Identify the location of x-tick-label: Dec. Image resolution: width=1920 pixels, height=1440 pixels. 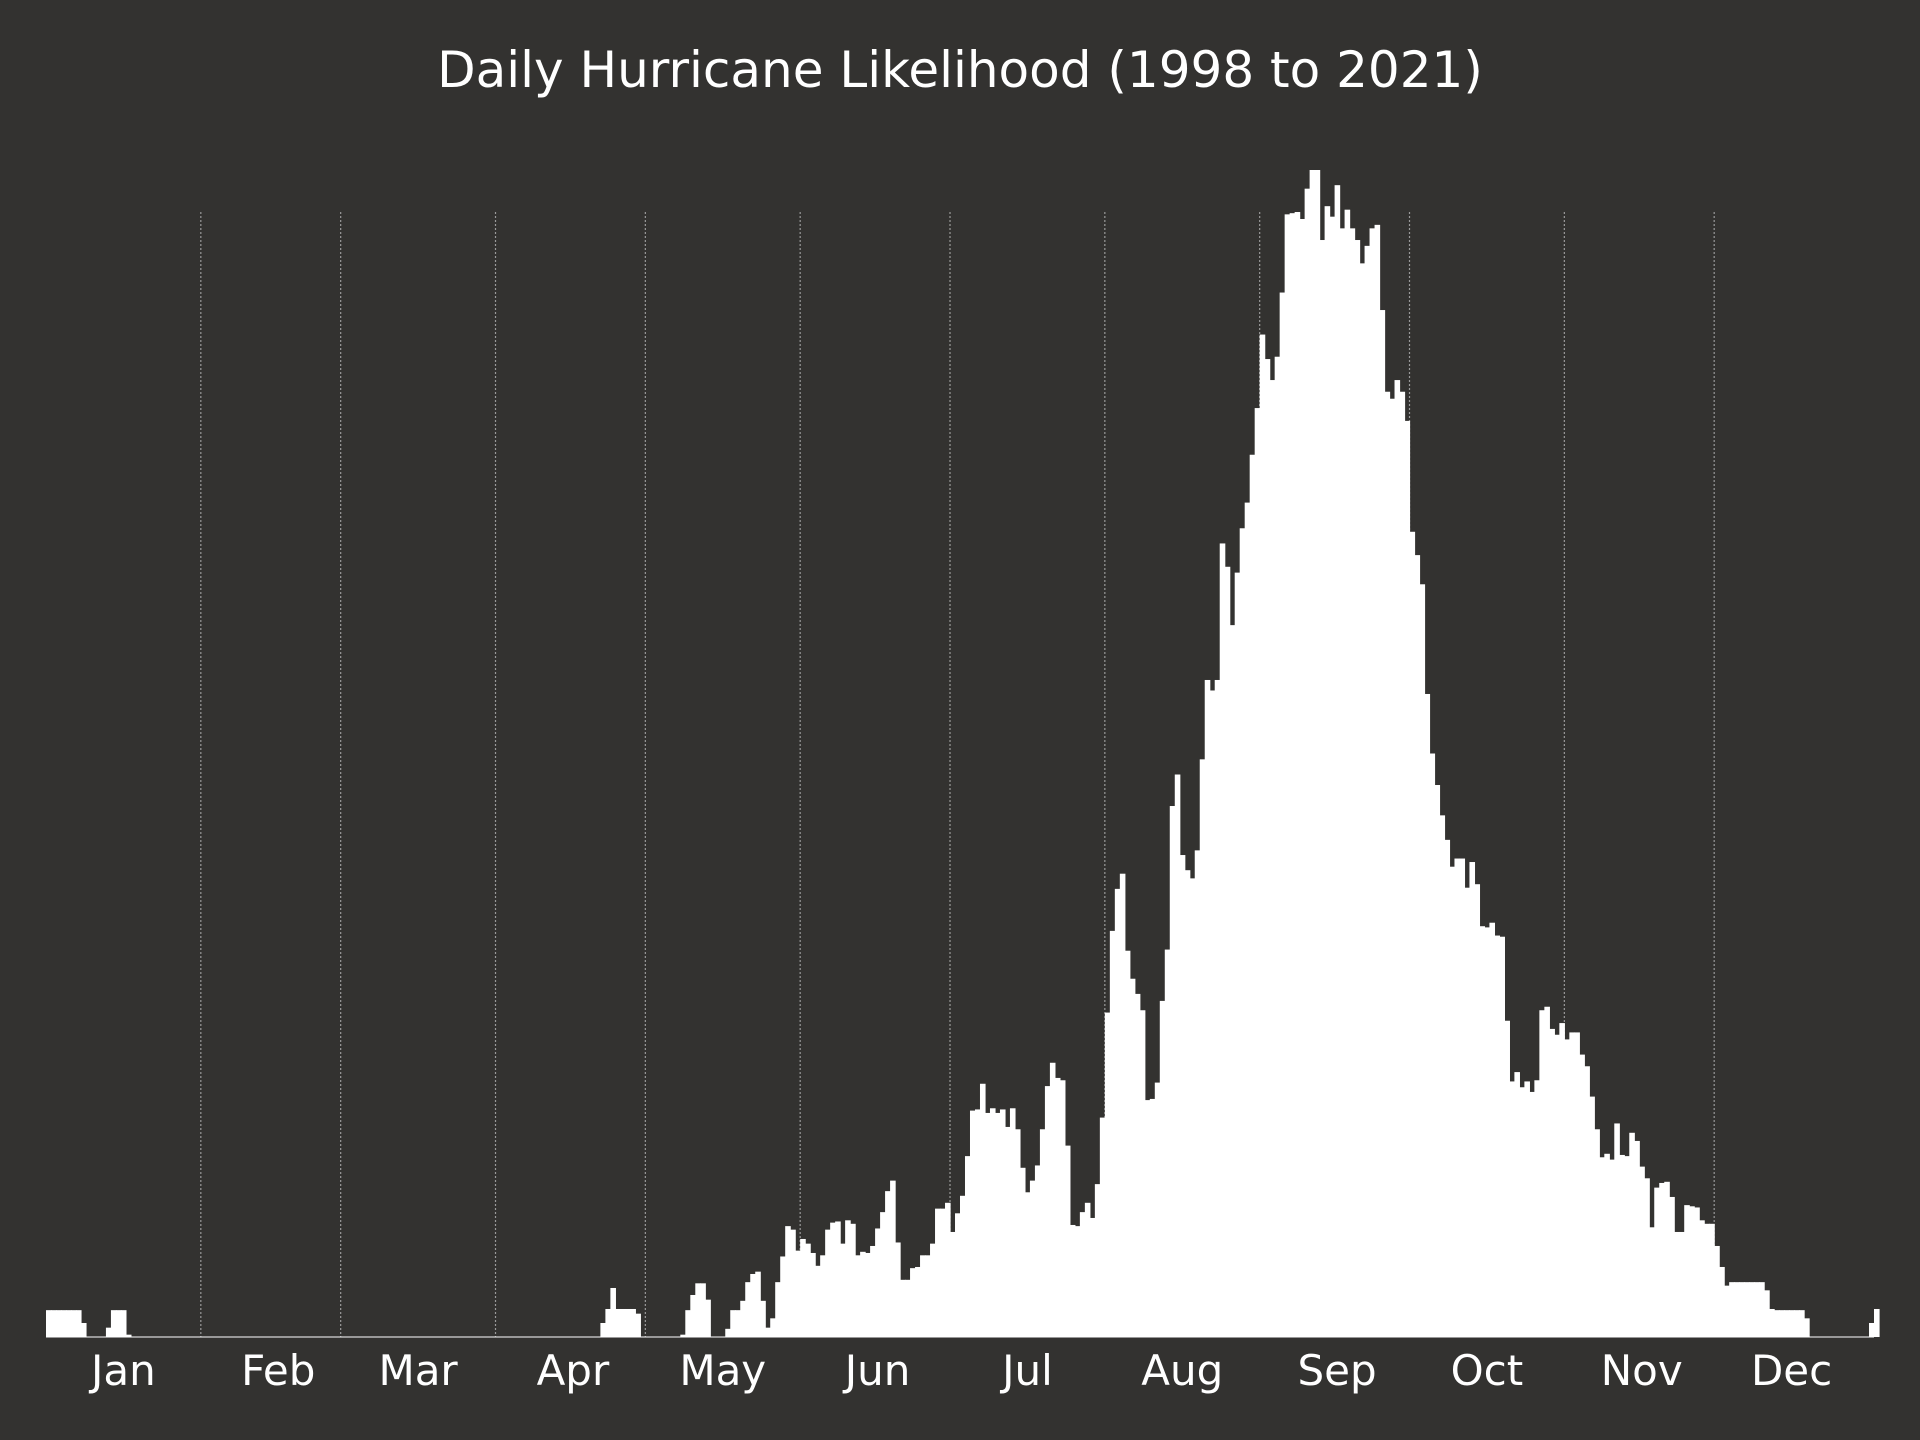
(1791, 1370).